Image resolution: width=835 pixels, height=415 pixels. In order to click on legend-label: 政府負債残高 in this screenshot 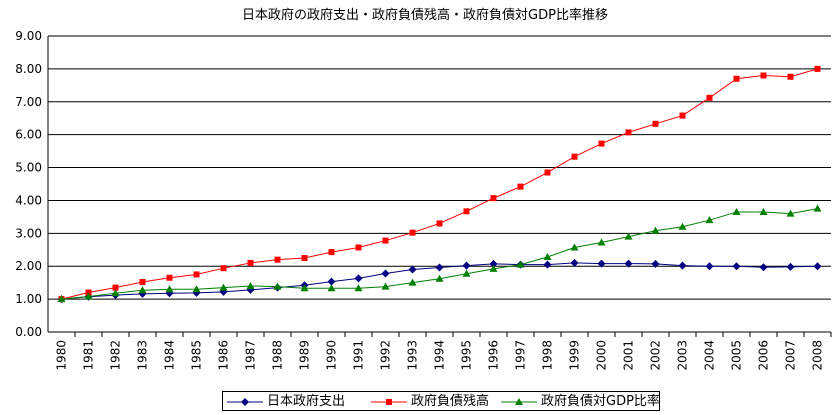, I will do `click(450, 401)`.